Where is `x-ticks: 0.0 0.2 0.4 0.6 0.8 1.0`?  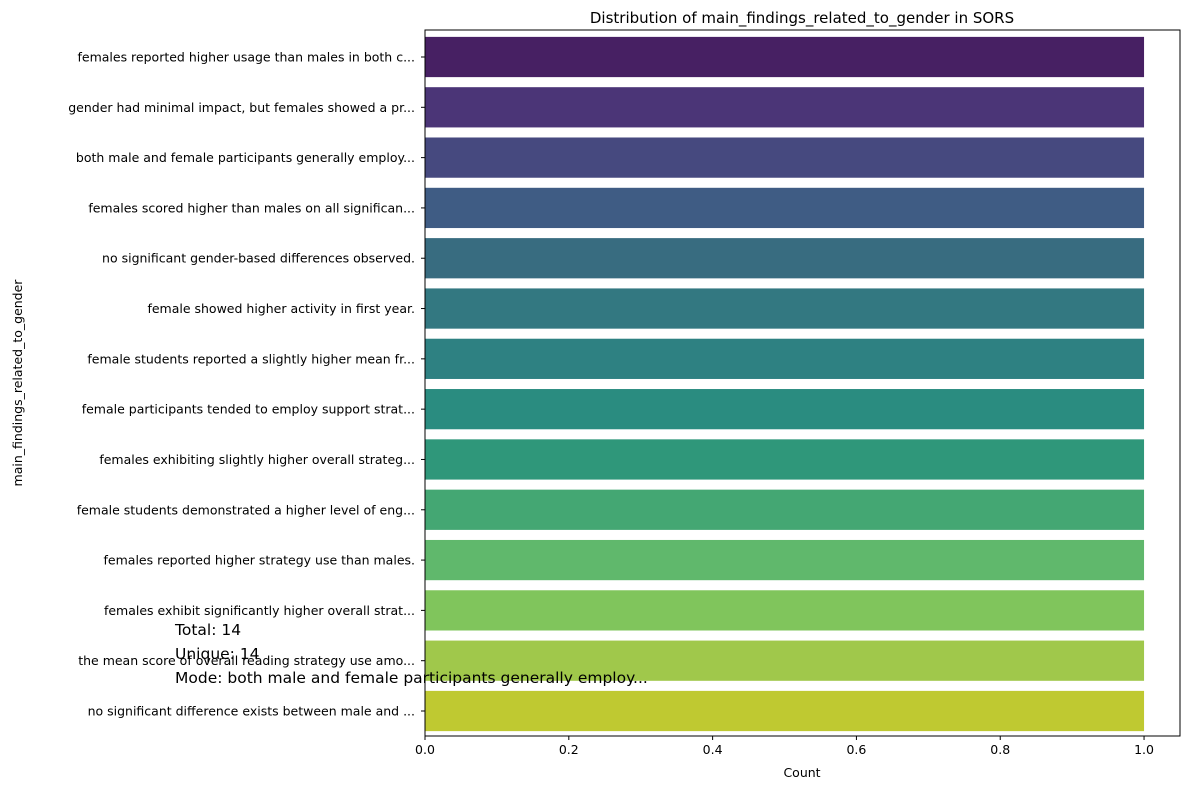 x-ticks: 0.0 0.2 0.4 0.6 0.8 1.0 is located at coordinates (784, 746).